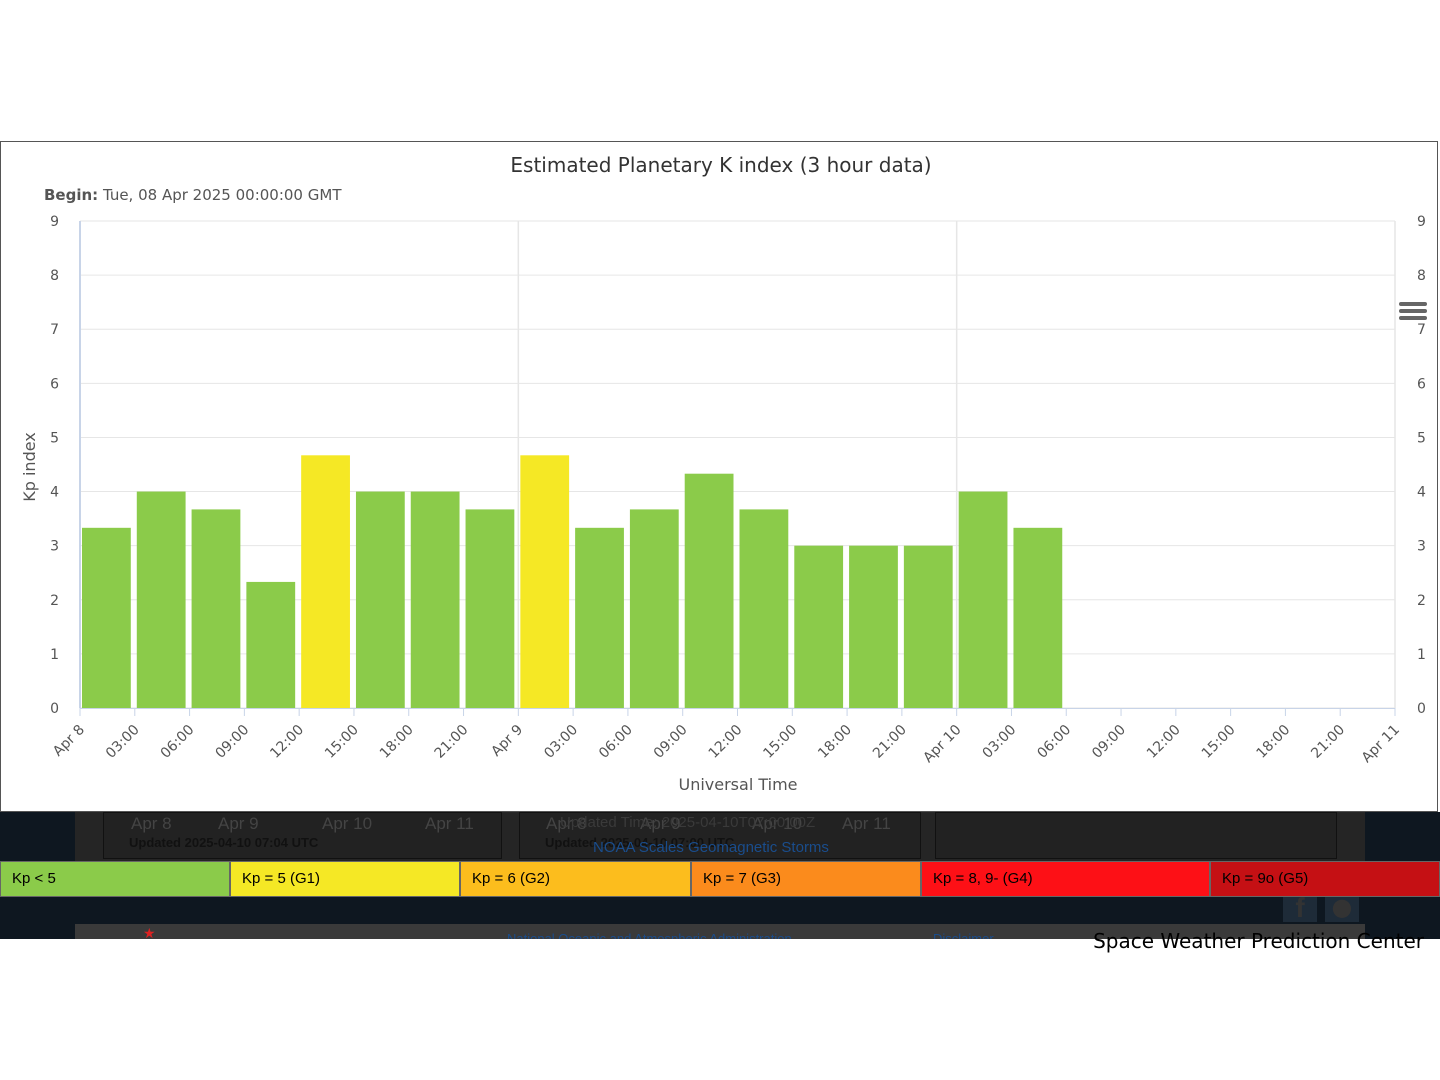 Image resolution: width=1440 pixels, height=1080 pixels. Describe the element at coordinates (224, 842) in the screenshot. I see `bg-updated-left: Updated 2025-04-10 07:04 UTC` at that location.